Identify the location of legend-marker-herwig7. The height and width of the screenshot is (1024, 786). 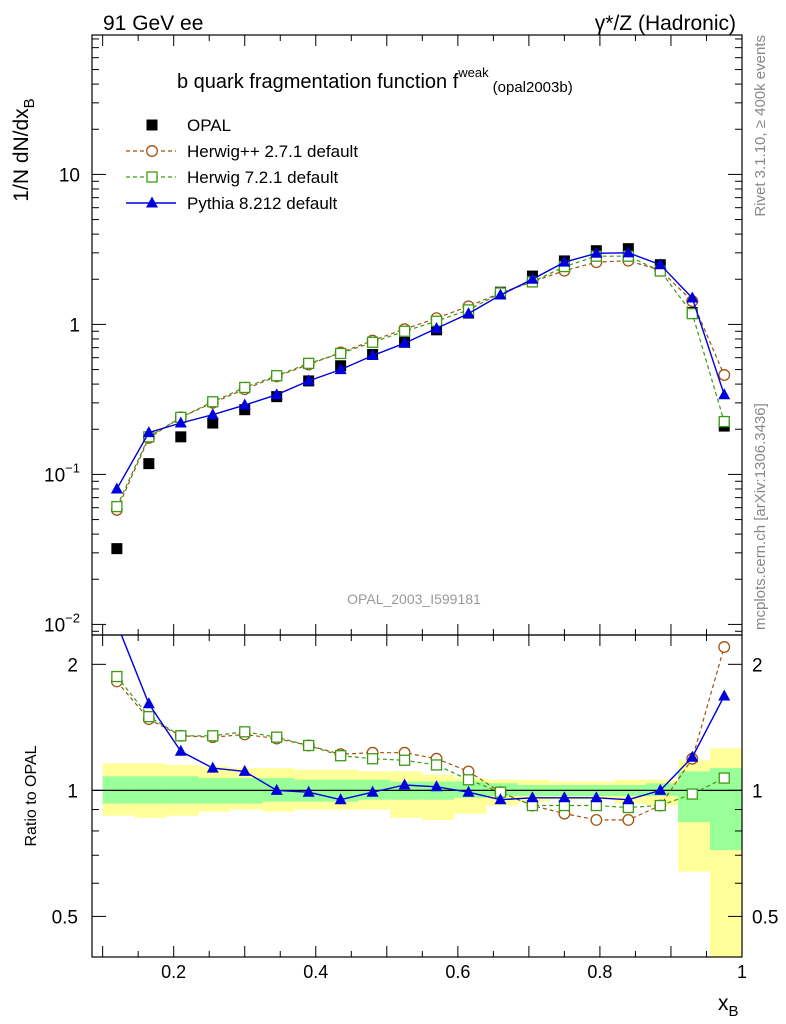
(152, 177).